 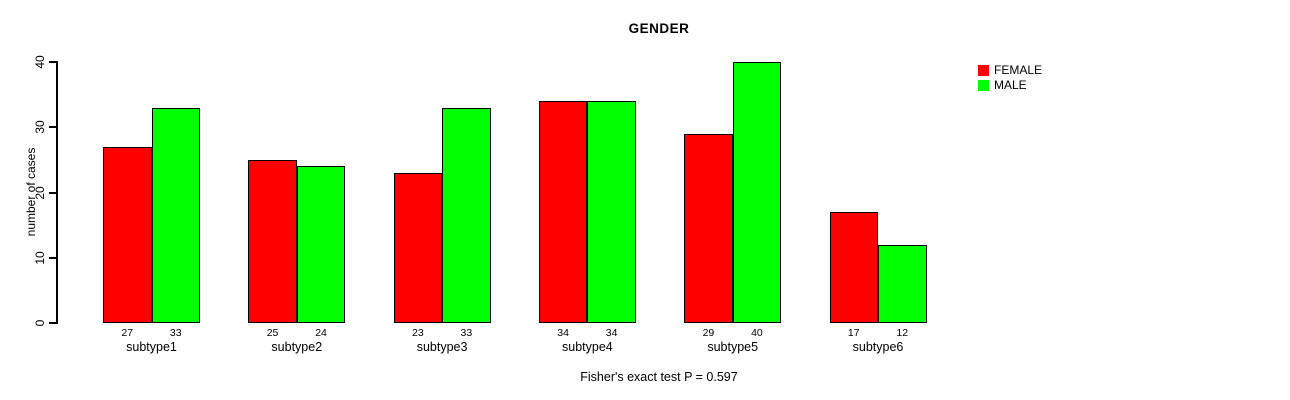 What do you see at coordinates (757, 192) in the screenshot?
I see `bar-male-subtype5` at bounding box center [757, 192].